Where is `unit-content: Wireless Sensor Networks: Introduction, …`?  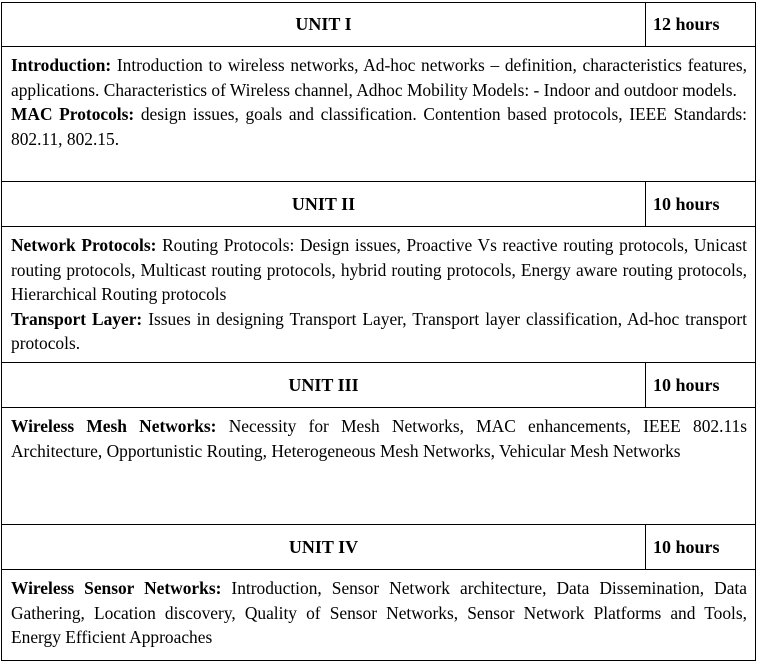 unit-content: Wireless Sensor Networks: Introduction, … is located at coordinates (378, 615).